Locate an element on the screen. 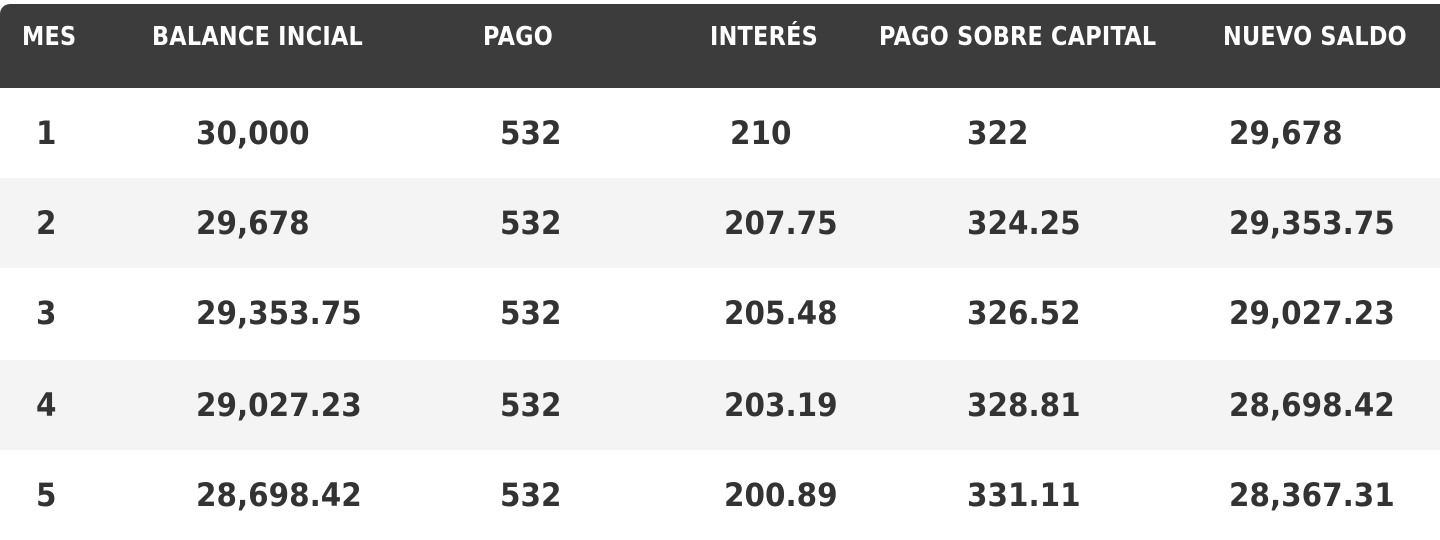 The image size is (1440, 540). header-balance-inicial: BALANCE INCIAL is located at coordinates (258, 37).